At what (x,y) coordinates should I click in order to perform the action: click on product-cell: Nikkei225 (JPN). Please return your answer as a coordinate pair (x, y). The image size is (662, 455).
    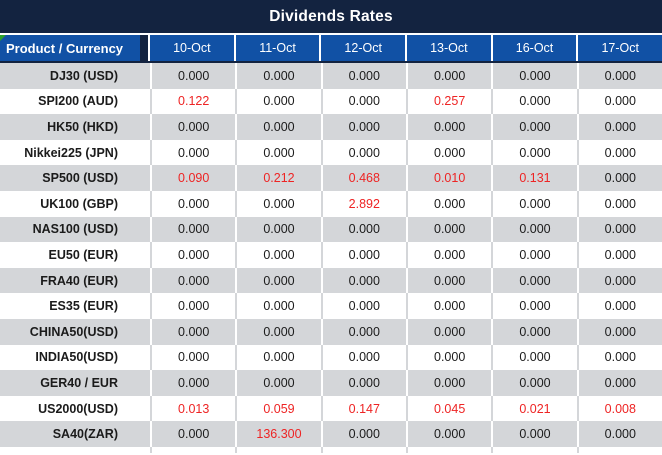
    Looking at the image, I should click on (75, 152).